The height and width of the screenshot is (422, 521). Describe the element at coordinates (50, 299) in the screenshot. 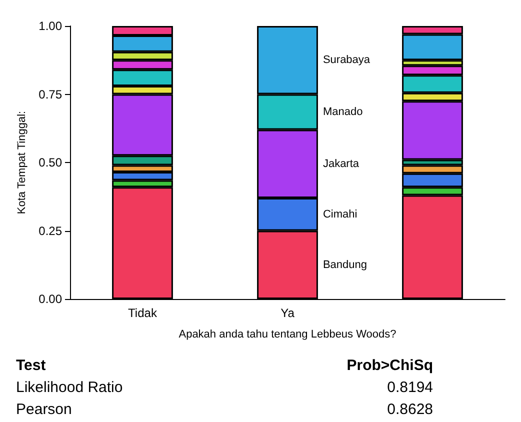

I see `y-tick-label: 0.00` at that location.